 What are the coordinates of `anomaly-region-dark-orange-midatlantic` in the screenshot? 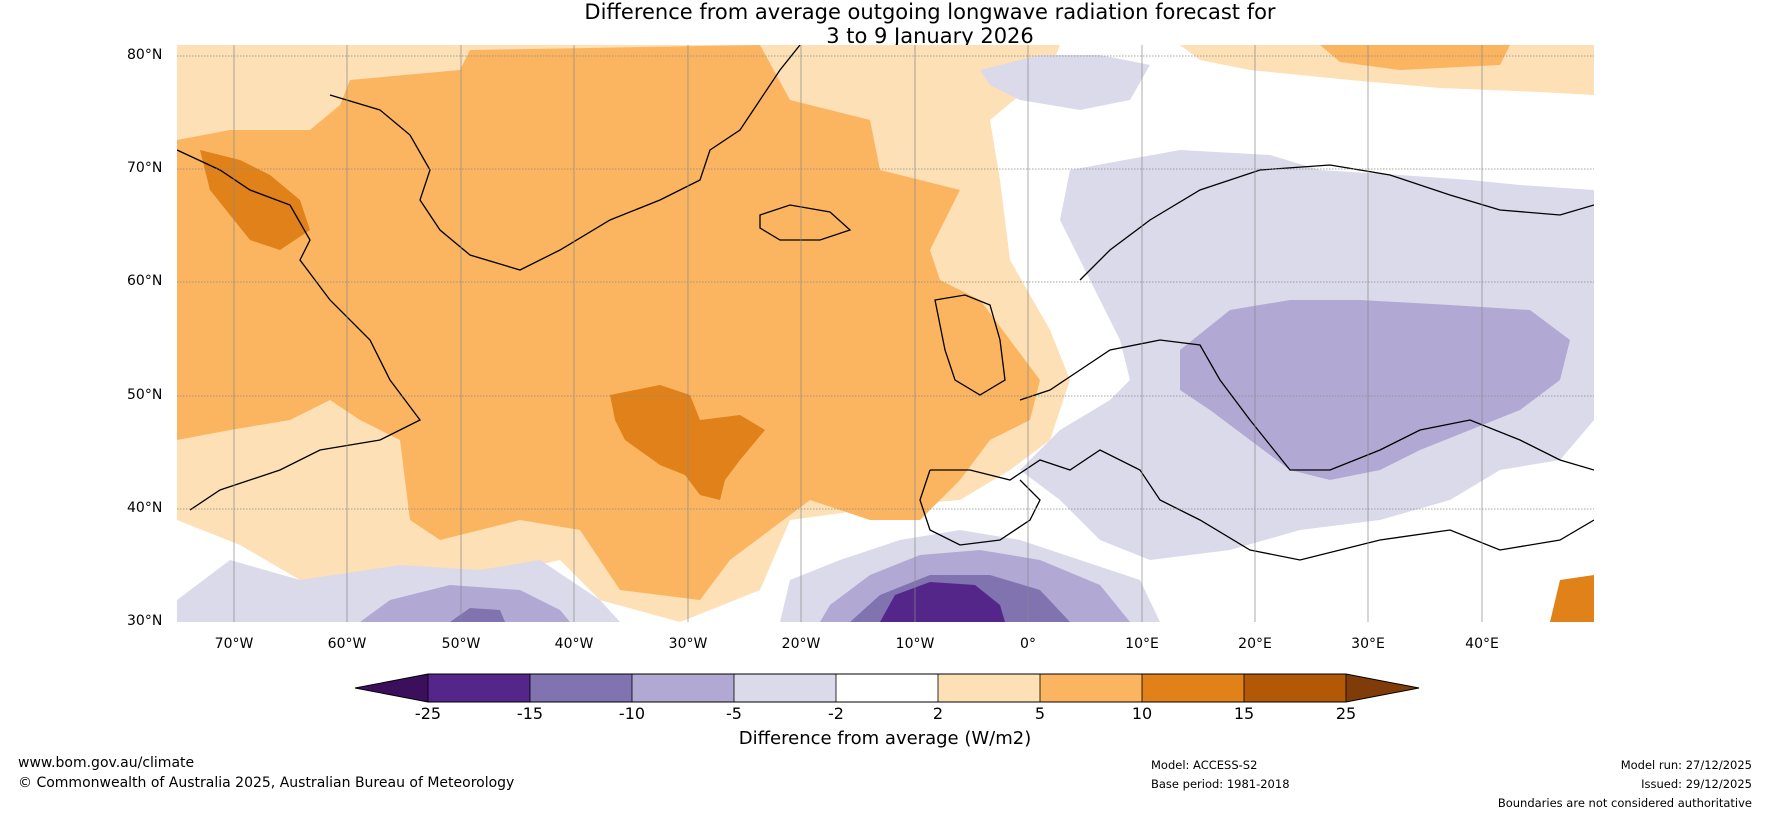 It's located at (687, 442).